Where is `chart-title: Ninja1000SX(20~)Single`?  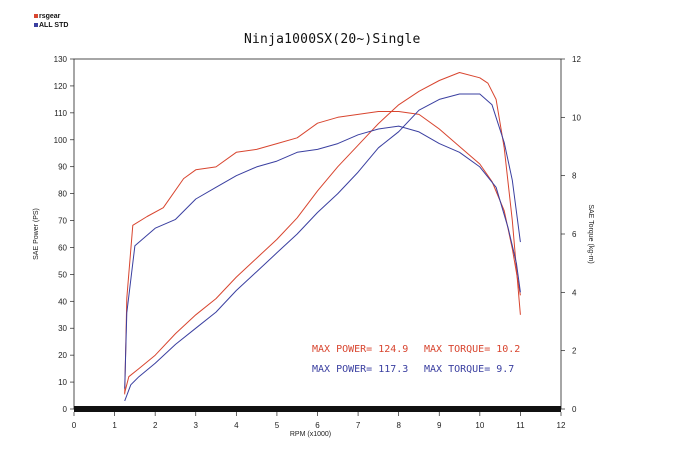
chart-title: Ninja1000SX(20~)Single is located at coordinates (332, 39).